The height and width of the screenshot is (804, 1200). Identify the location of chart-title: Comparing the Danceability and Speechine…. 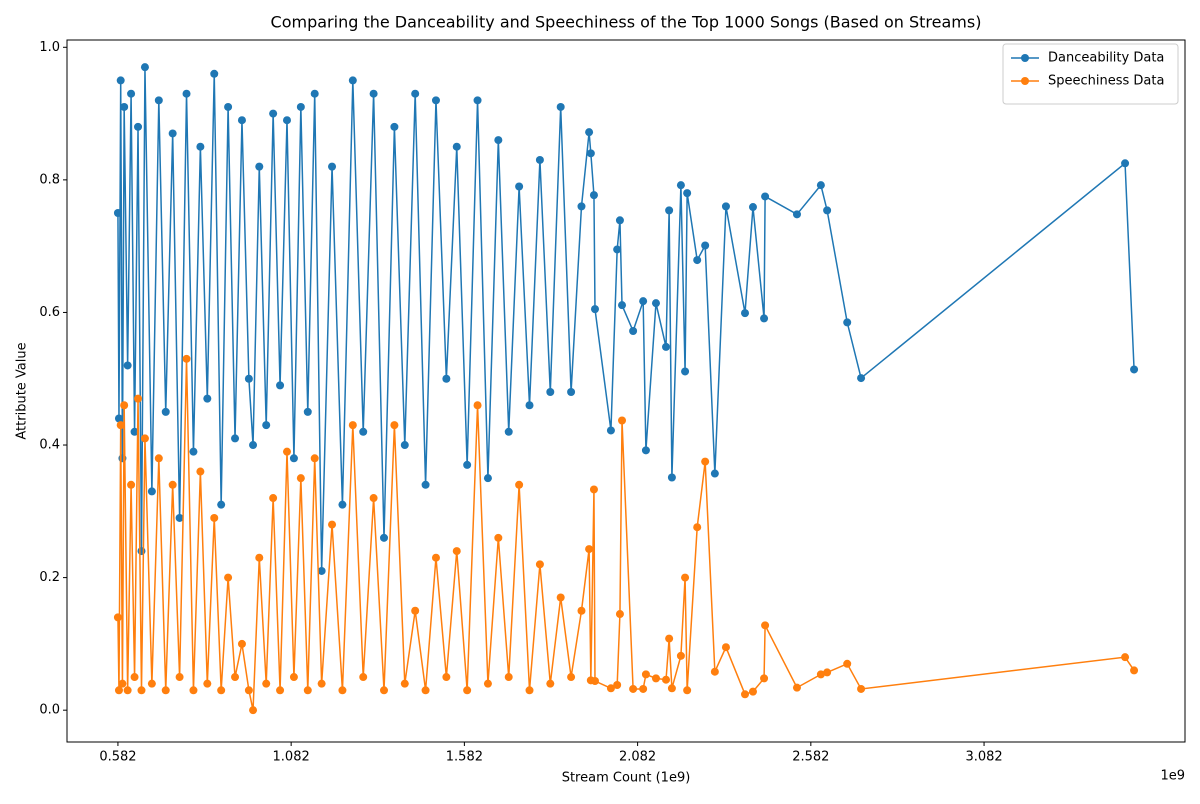
(626, 22).